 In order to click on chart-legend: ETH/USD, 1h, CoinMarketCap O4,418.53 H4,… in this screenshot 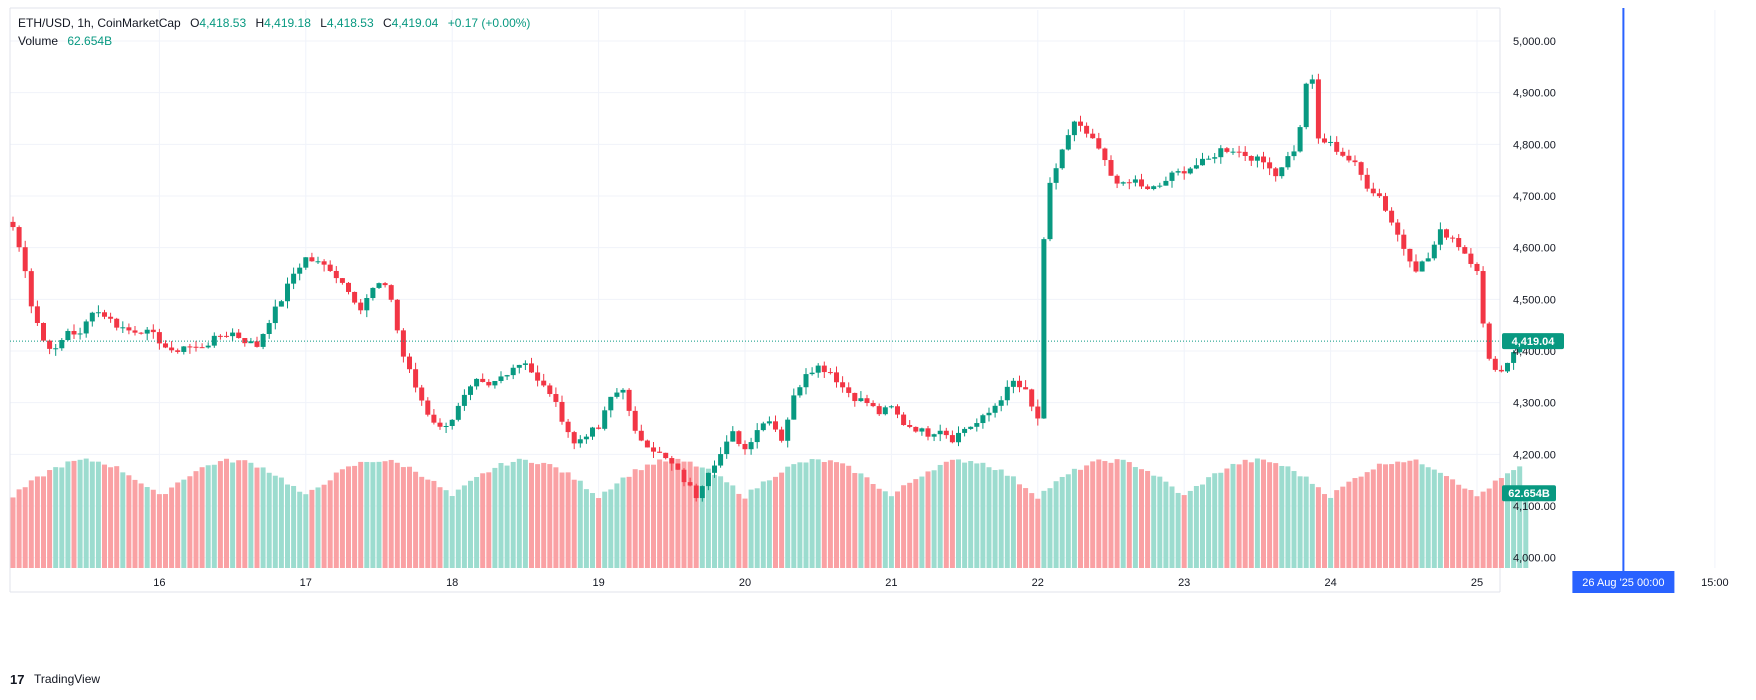, I will do `click(274, 32)`.